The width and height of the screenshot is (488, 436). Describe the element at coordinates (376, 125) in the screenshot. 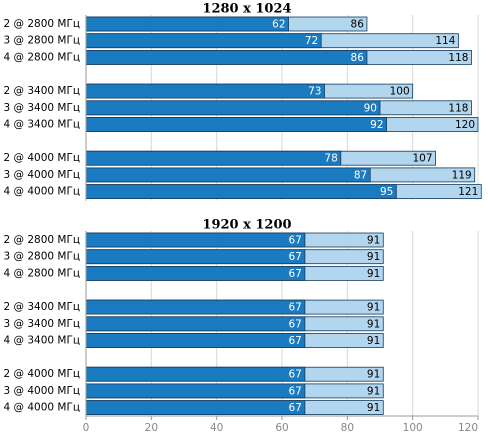

I see `value-label: 92` at that location.